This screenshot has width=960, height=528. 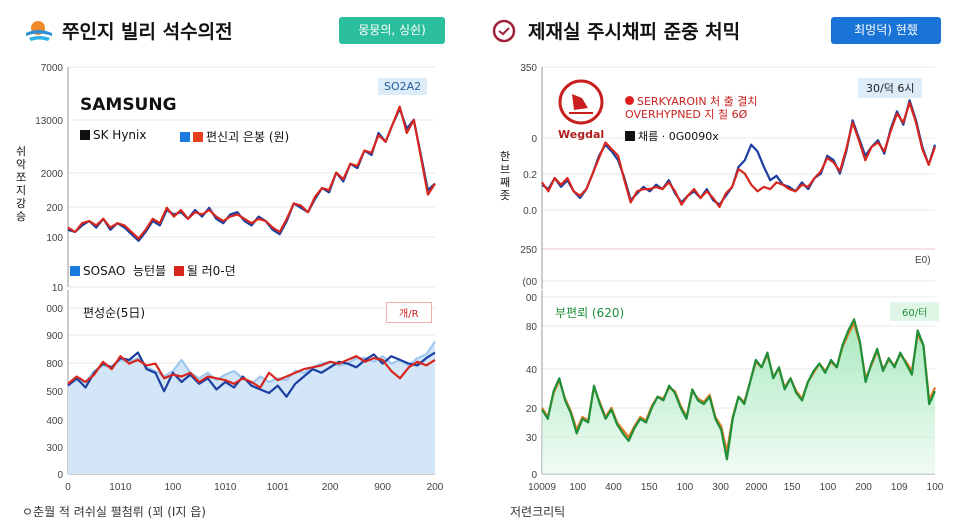 What do you see at coordinates (886, 30) in the screenshot?
I see `right-badge-button: 최멍덕) 현쥈` at bounding box center [886, 30].